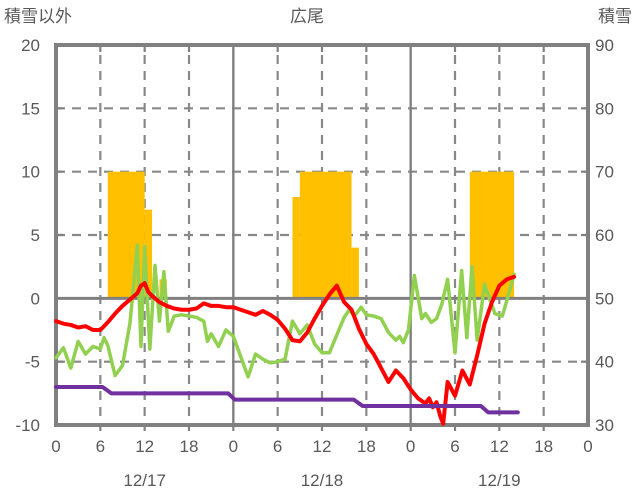 The width and height of the screenshot is (636, 501). I want to click on left-axis-tick-label: 15, so click(30, 108).